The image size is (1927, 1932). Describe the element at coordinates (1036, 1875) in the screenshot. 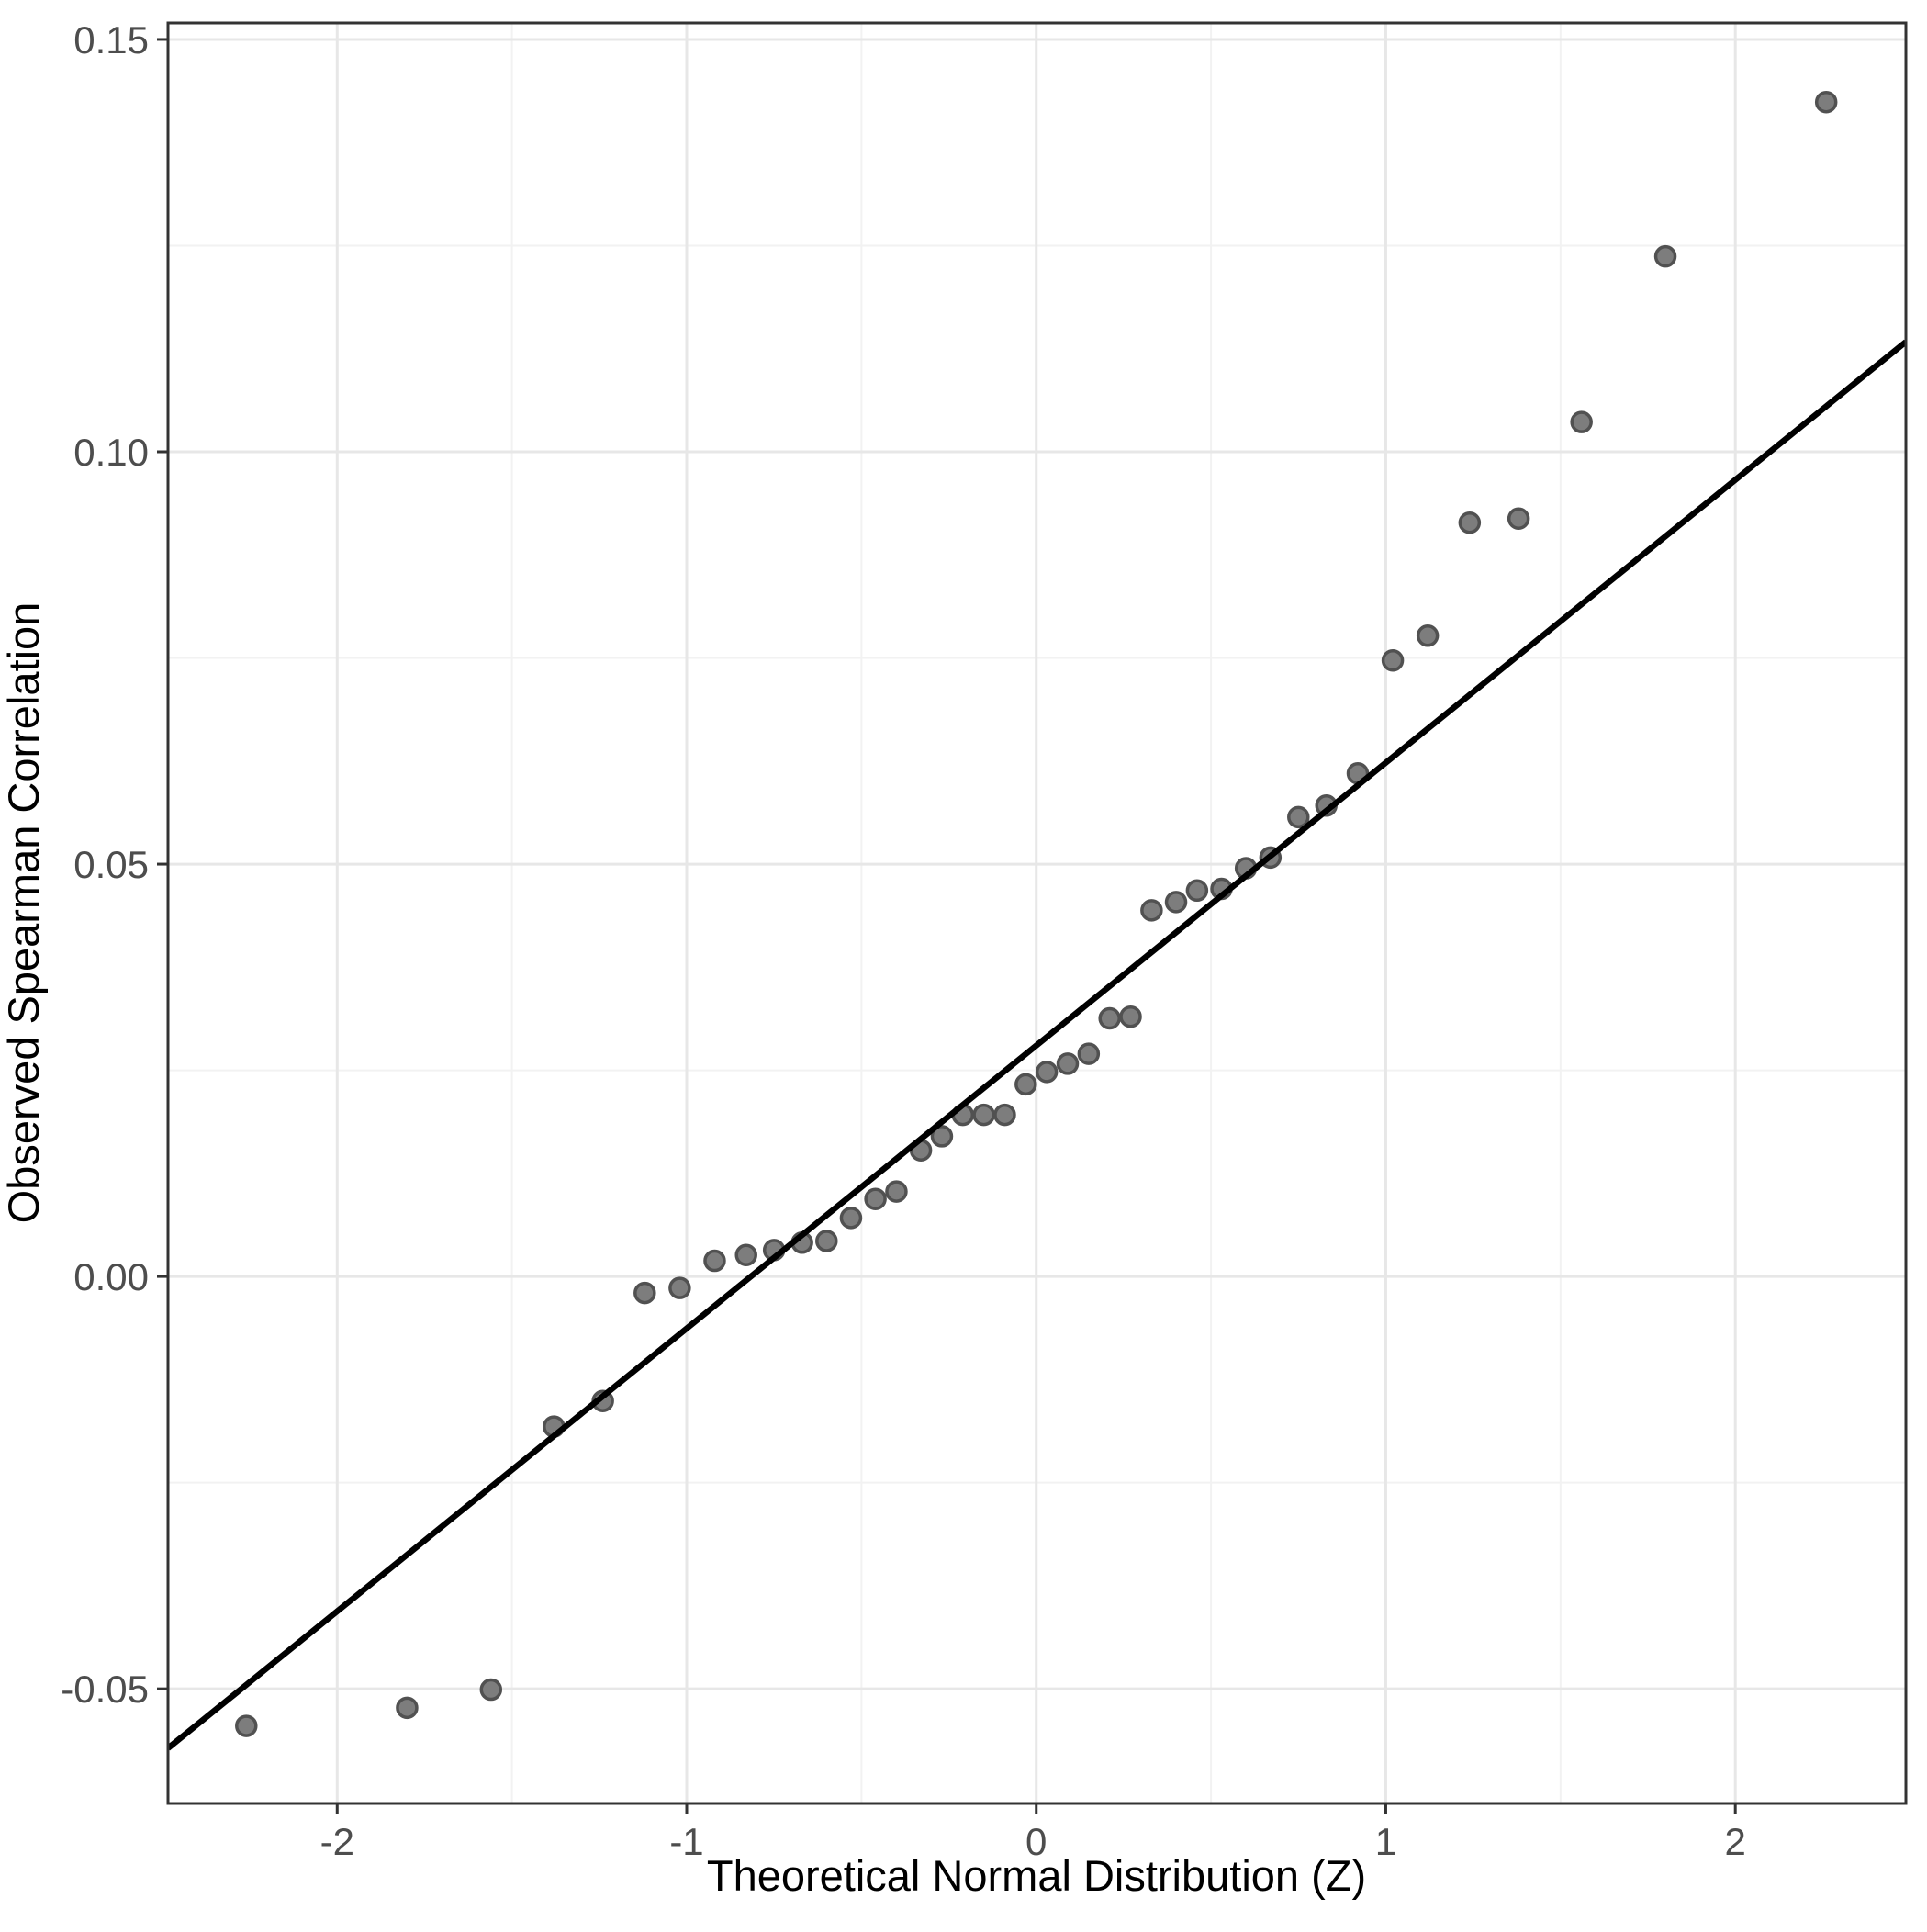

I see `x-axis-title: Theoretical Normal Distribution (Z)` at that location.